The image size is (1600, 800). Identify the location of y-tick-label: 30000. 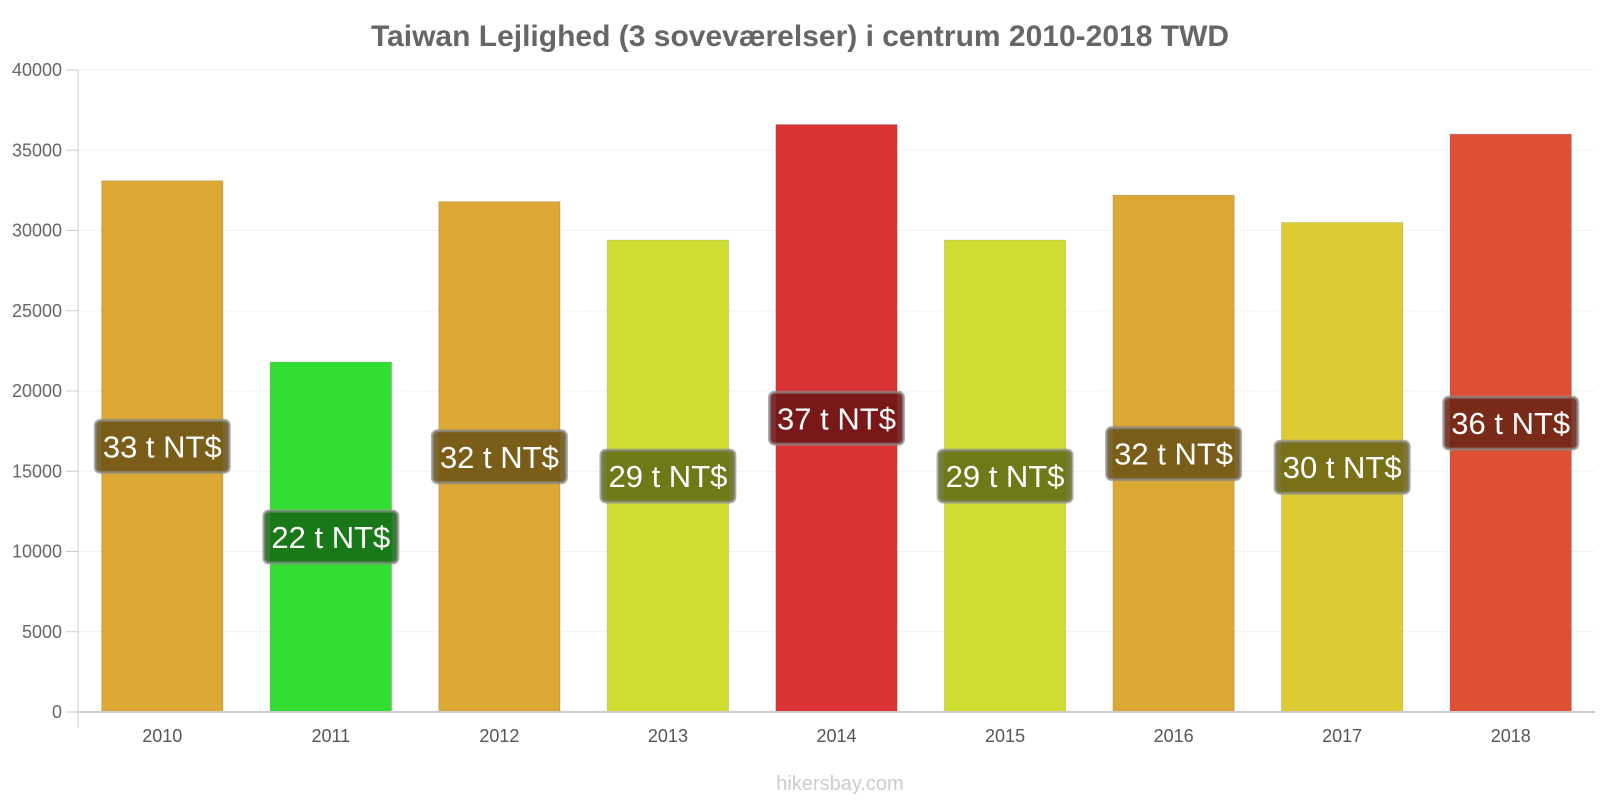
(37, 231).